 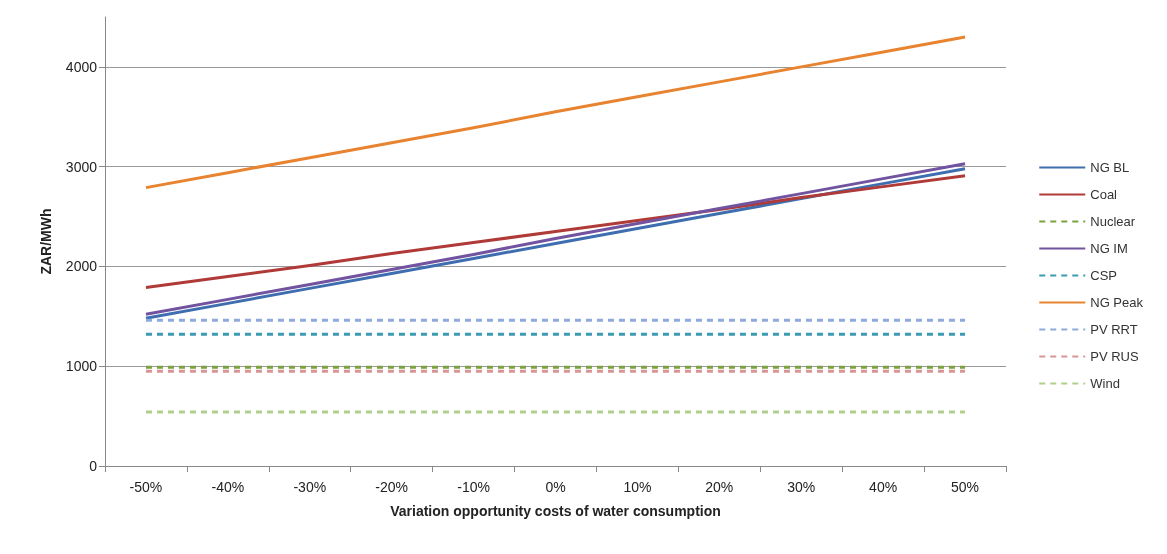 I want to click on y-tick-label: 1000, so click(x=81, y=366).